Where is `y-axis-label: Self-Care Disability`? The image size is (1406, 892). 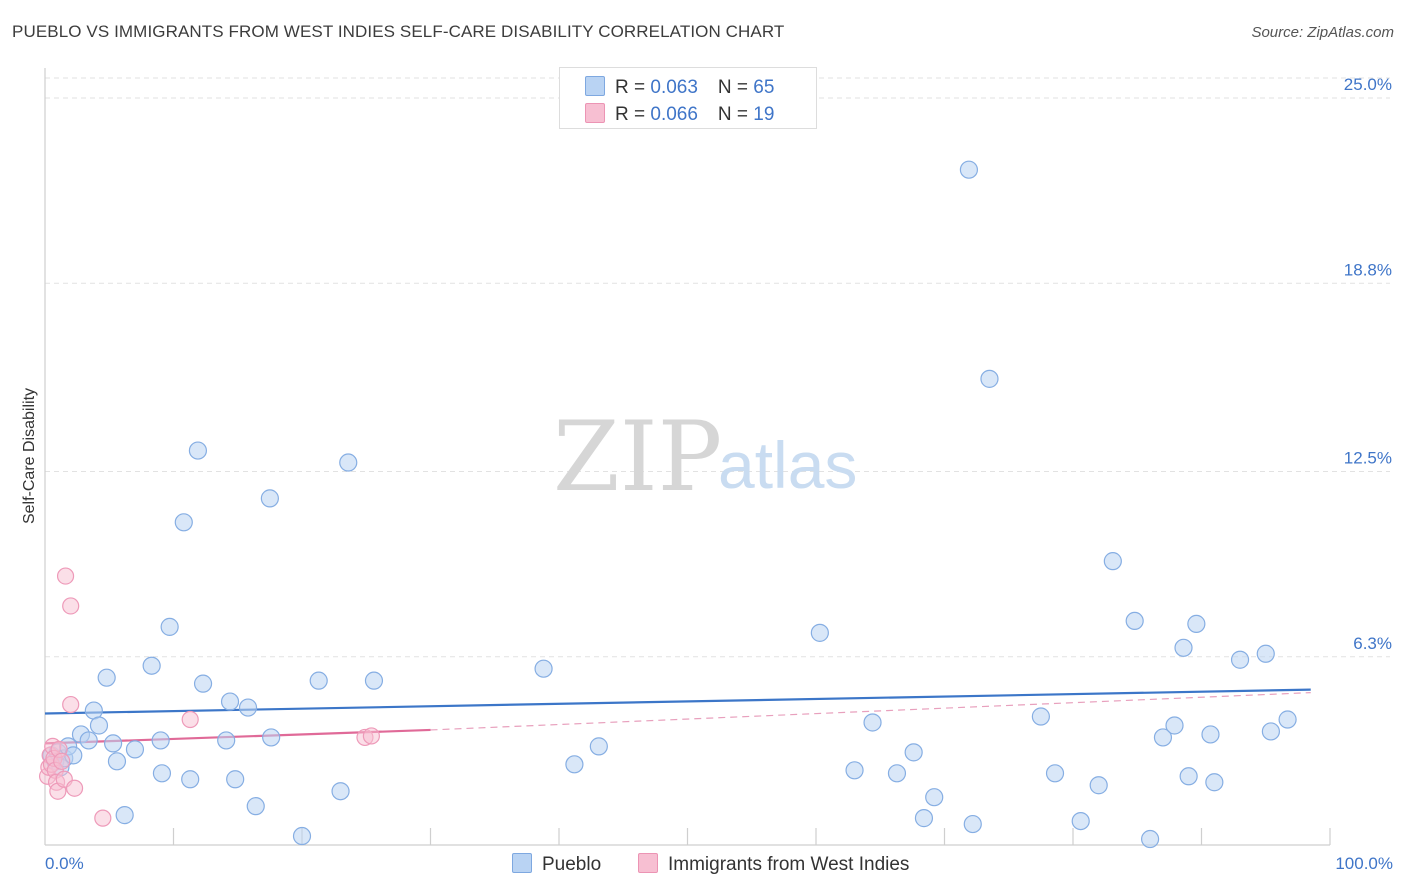 y-axis-label: Self-Care Disability is located at coordinates (29, 456).